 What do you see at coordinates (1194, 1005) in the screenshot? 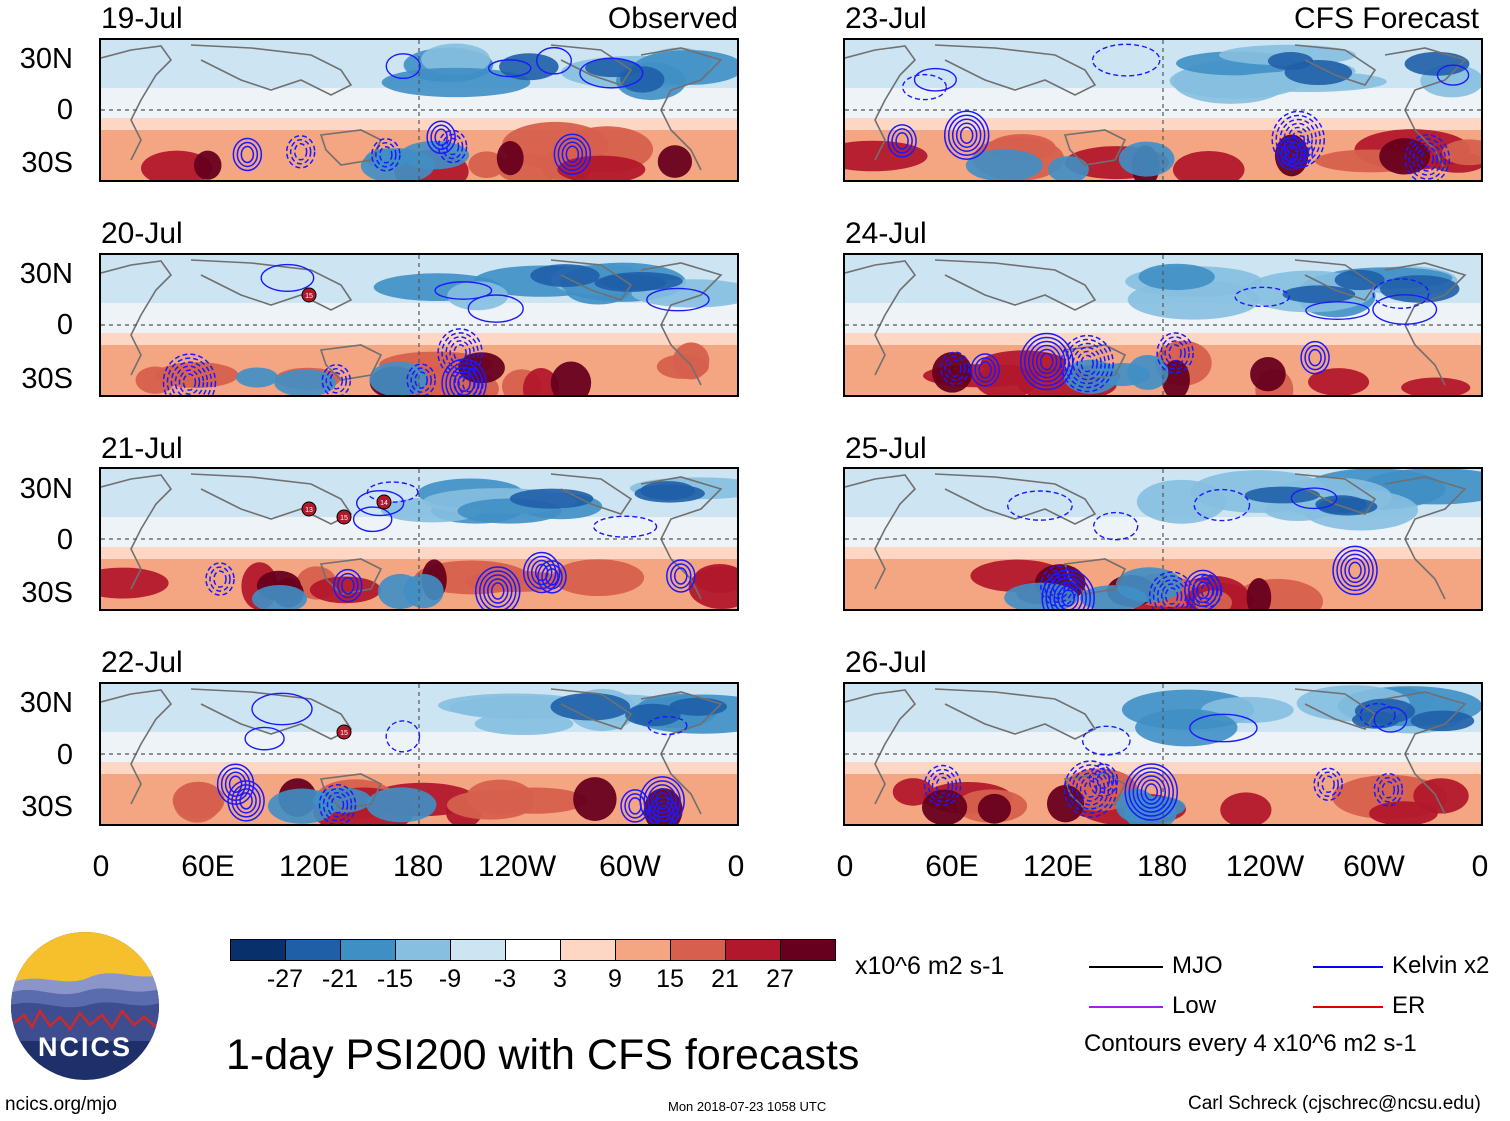
I see `legend-label-low: Low` at bounding box center [1194, 1005].